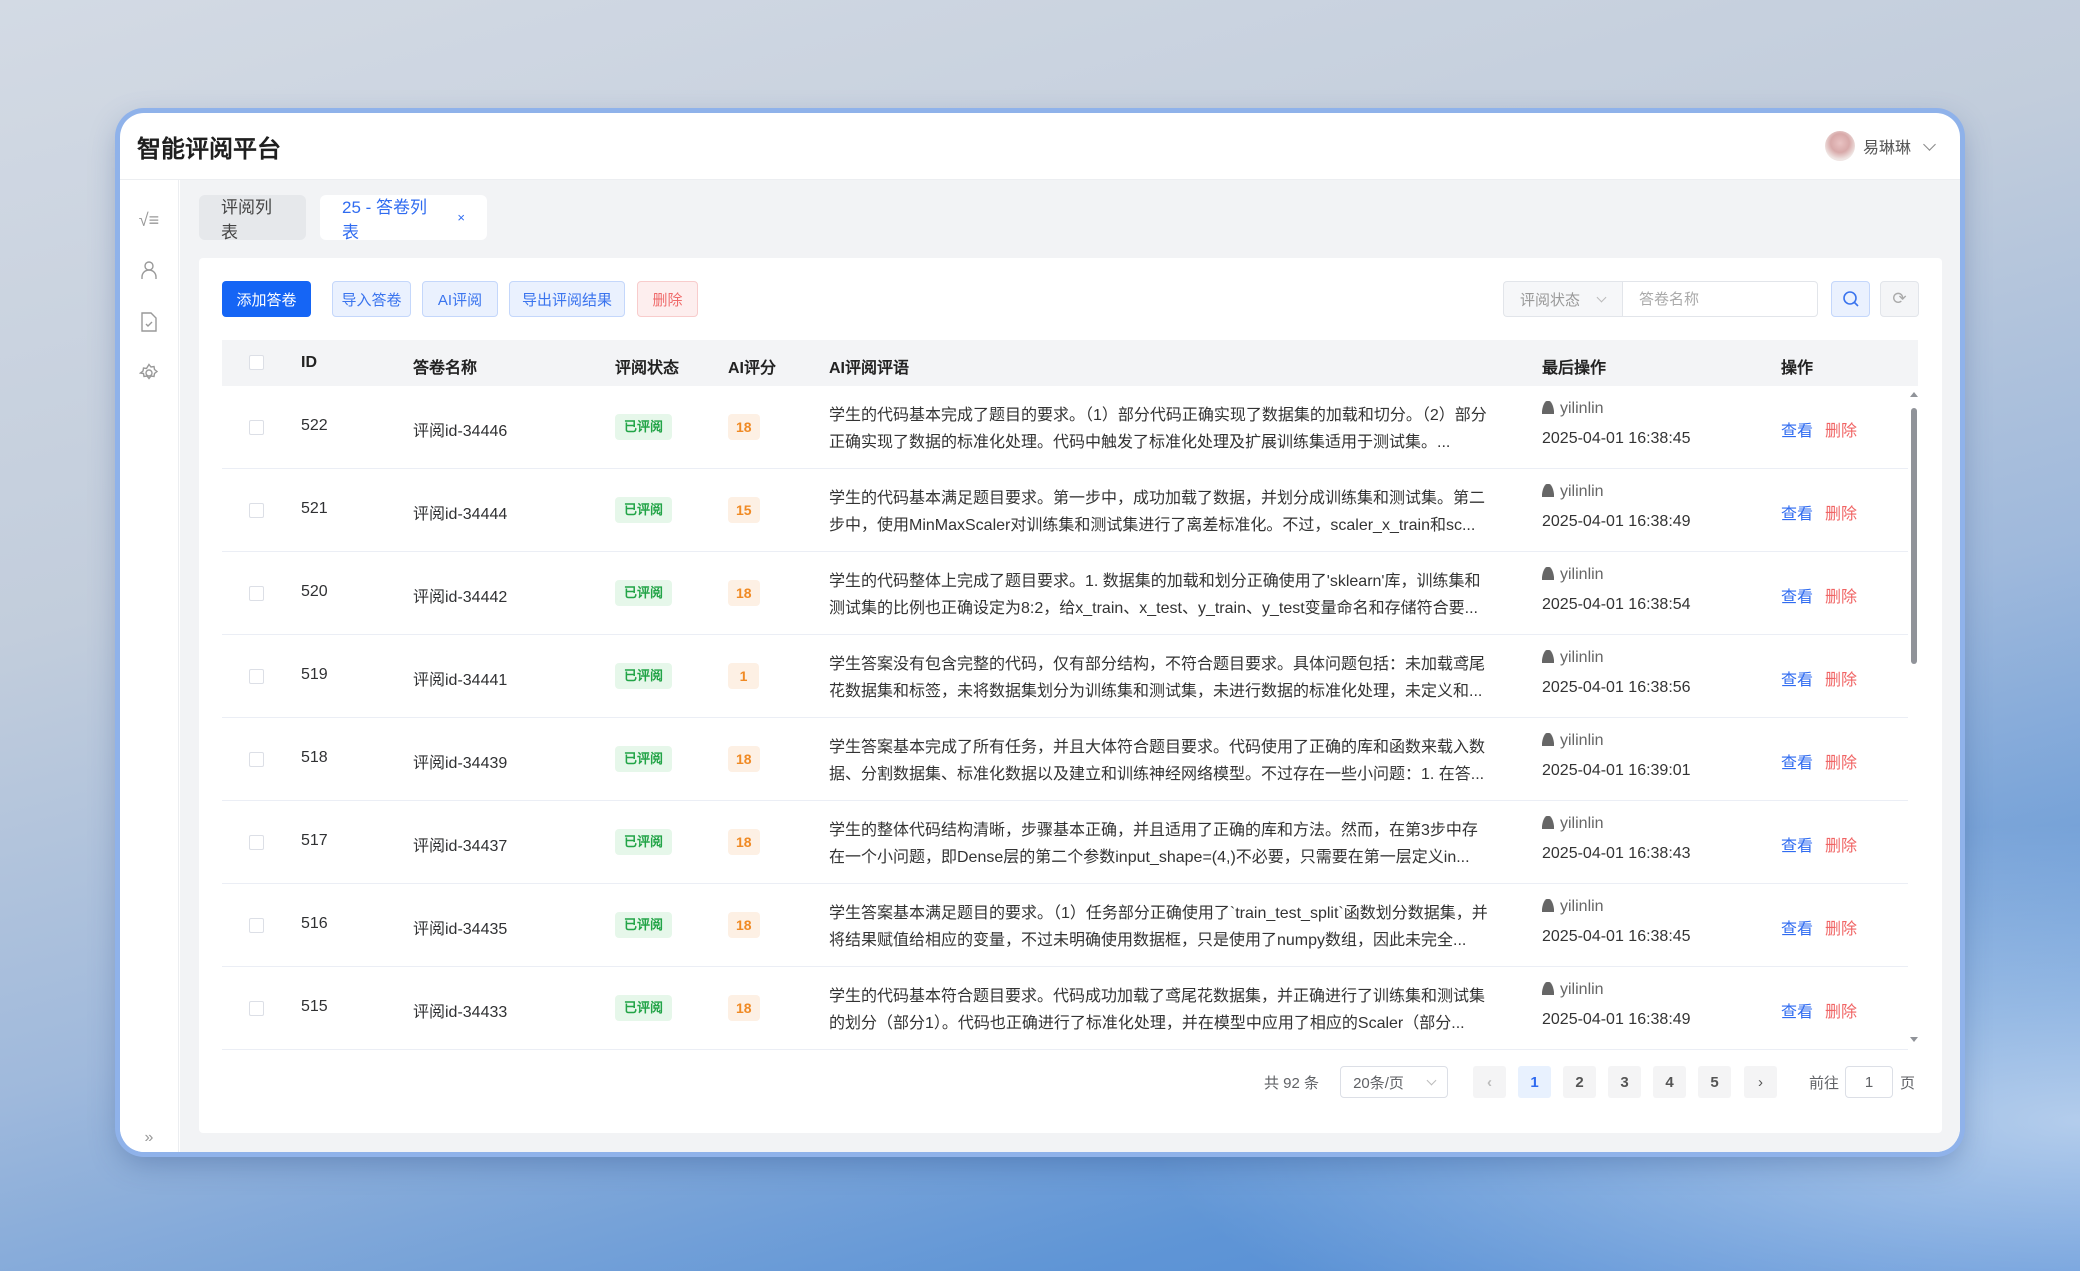 The image size is (2080, 1271). Describe the element at coordinates (309, 362) in the screenshot. I see `col-id: ID` at that location.